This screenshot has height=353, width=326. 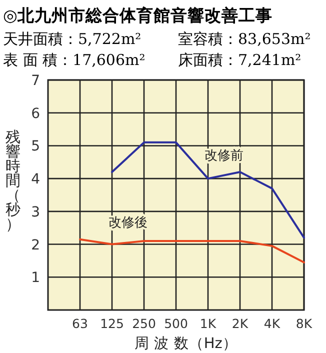 What do you see at coordinates (35, 278) in the screenshot?
I see `y-tick-label: 1` at bounding box center [35, 278].